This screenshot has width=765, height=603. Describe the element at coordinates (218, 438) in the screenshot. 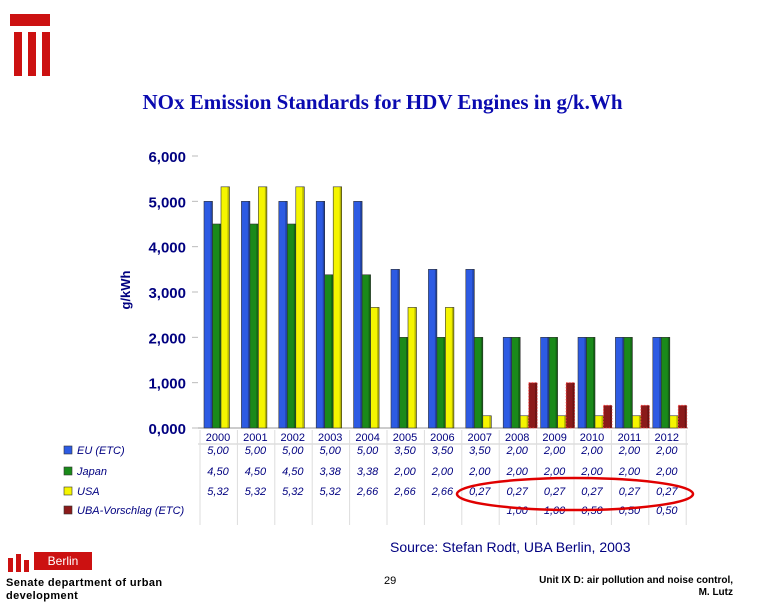

I see `x-tick-label: 2000` at that location.